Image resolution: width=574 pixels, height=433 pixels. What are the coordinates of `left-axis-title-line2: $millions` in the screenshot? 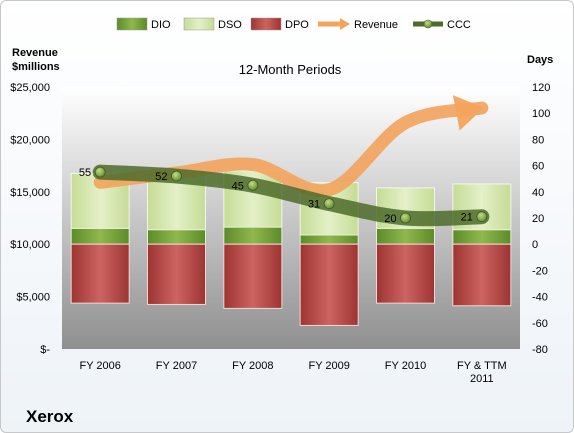 It's located at (36, 67).